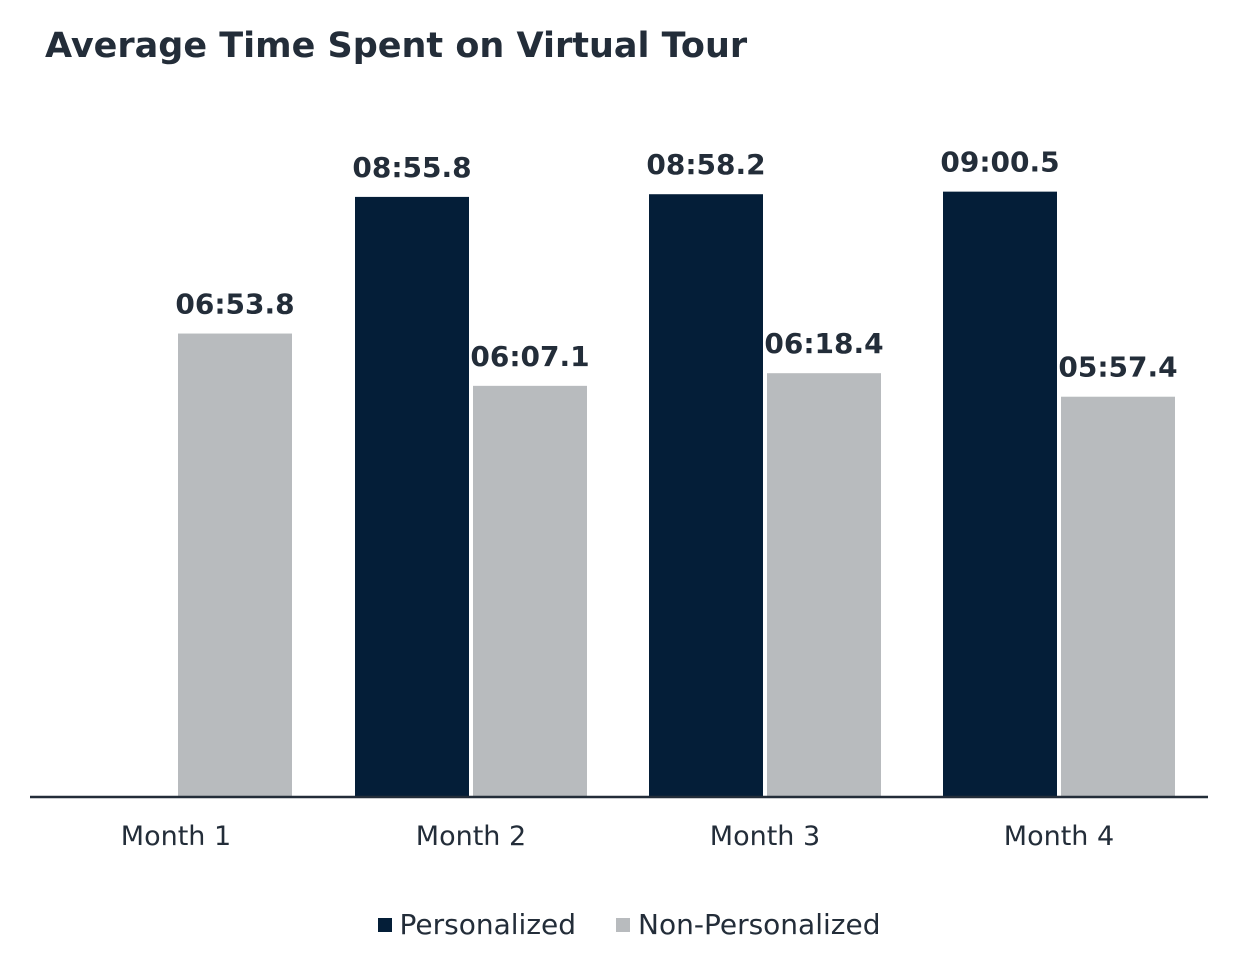 The image size is (1258, 966). I want to click on x-tick-label: Month 1, so click(176, 836).